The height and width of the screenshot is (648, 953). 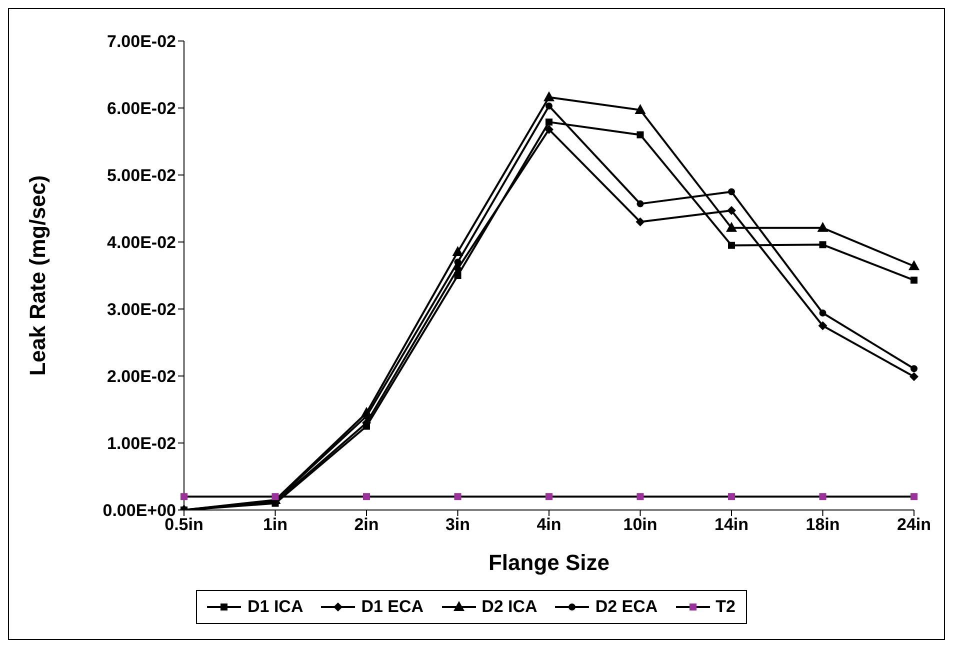 What do you see at coordinates (141, 376) in the screenshot?
I see `y-tick-label: 2.00E-02` at bounding box center [141, 376].